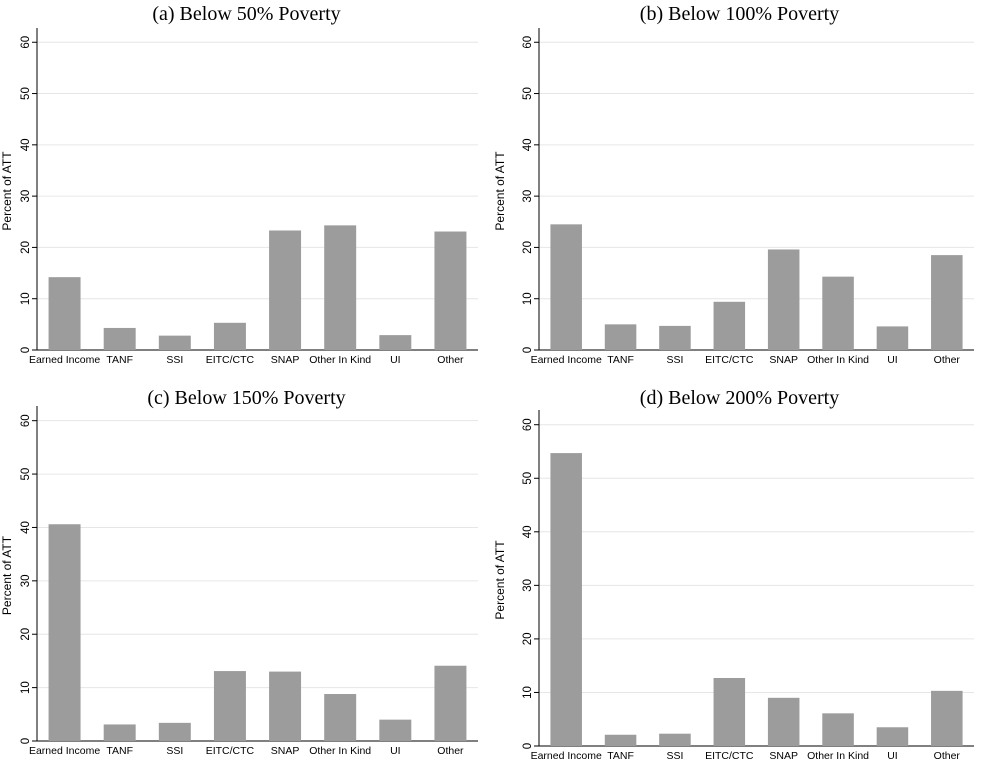 This screenshot has width=986, height=761. What do you see at coordinates (739, 398) in the screenshot?
I see `chart-title: (d) Below 200% Poverty` at bounding box center [739, 398].